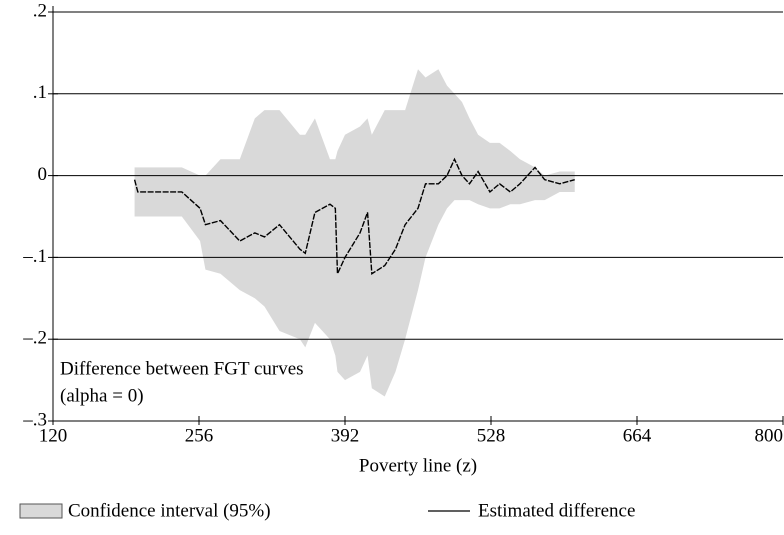 This screenshot has width=784, height=535. Describe the element at coordinates (556, 510) in the screenshot. I see `legend-label: Estimated difference` at that location.